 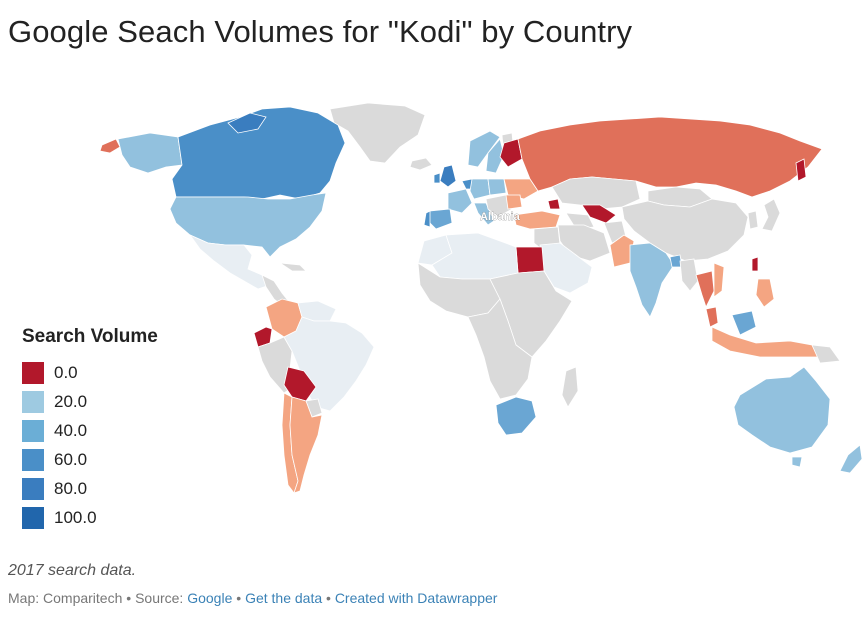 I want to click on ecuador, so click(x=263, y=337).